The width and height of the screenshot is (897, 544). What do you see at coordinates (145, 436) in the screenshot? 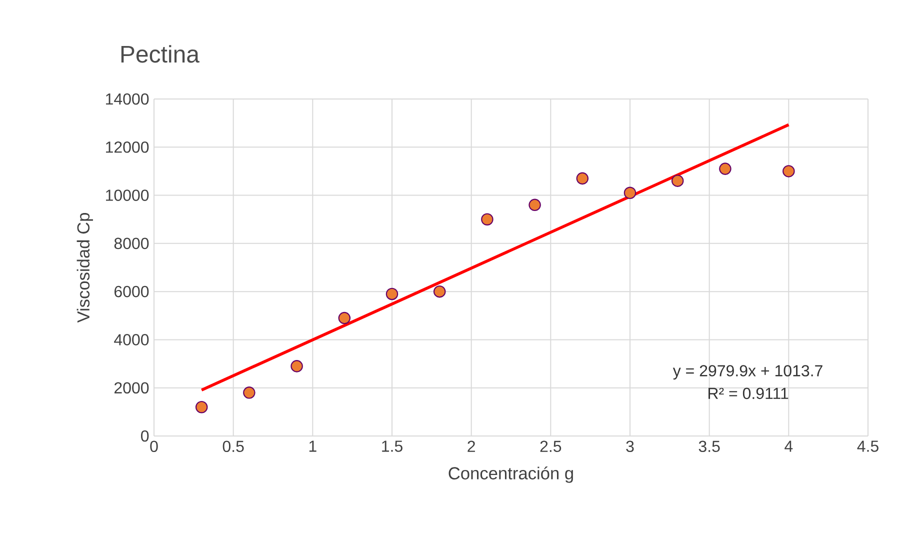
I see `y-tick-label: 0` at bounding box center [145, 436].